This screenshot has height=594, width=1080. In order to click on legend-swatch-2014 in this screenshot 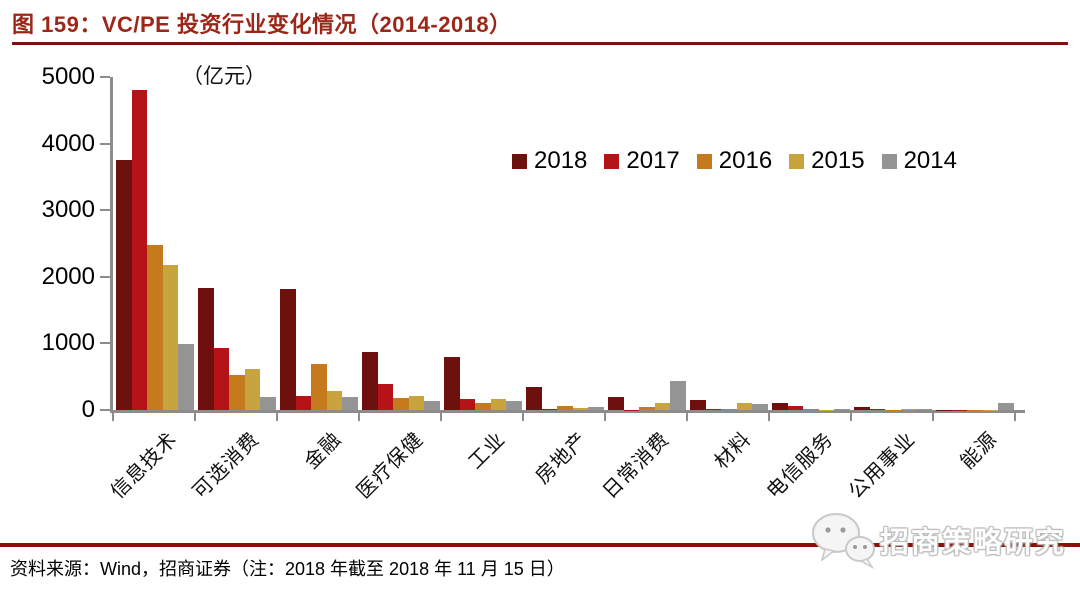, I will do `click(889, 161)`.